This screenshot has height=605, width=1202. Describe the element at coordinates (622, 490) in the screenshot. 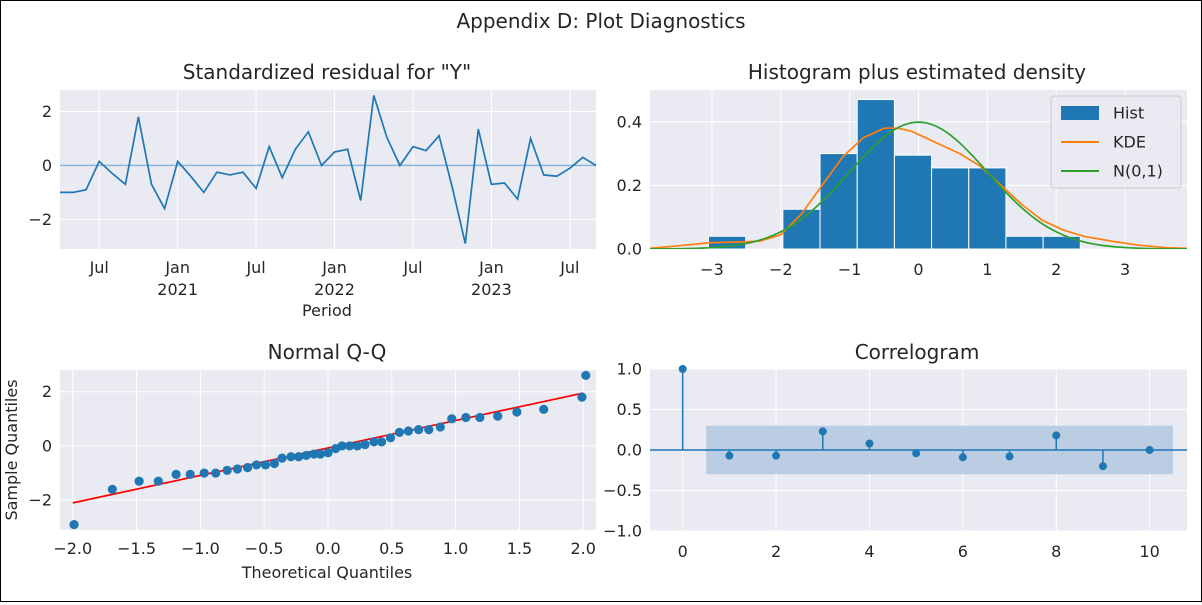

I see `correlogram-ytick-label: −0.5` at that location.